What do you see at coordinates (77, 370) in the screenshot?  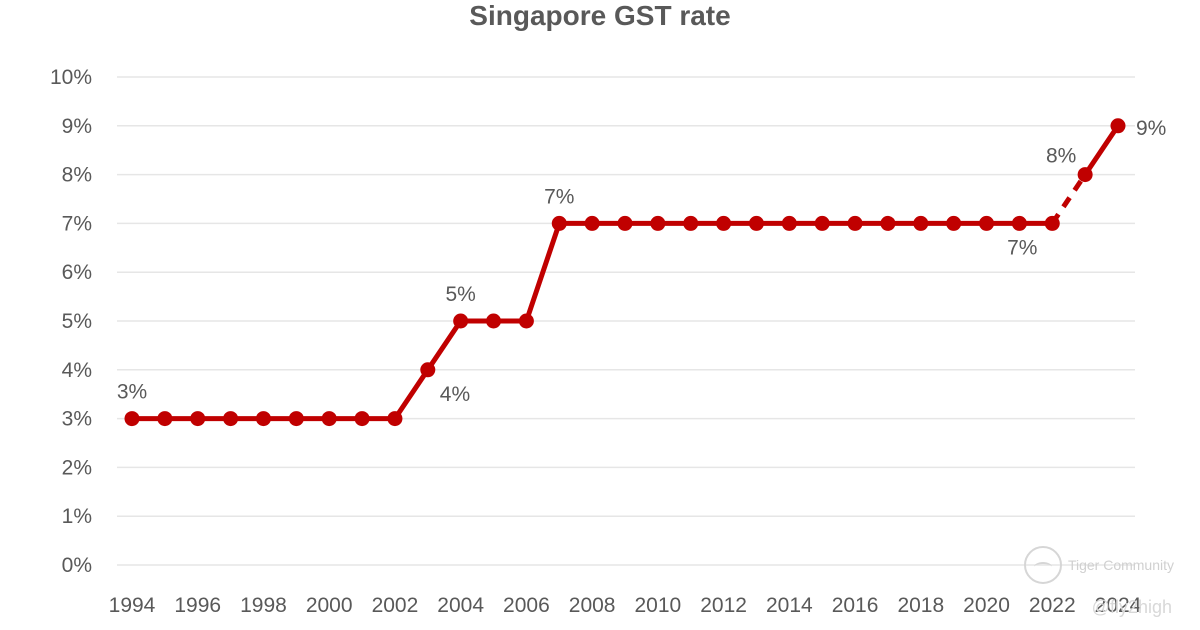 I see `y-tick-label: 4%` at bounding box center [77, 370].